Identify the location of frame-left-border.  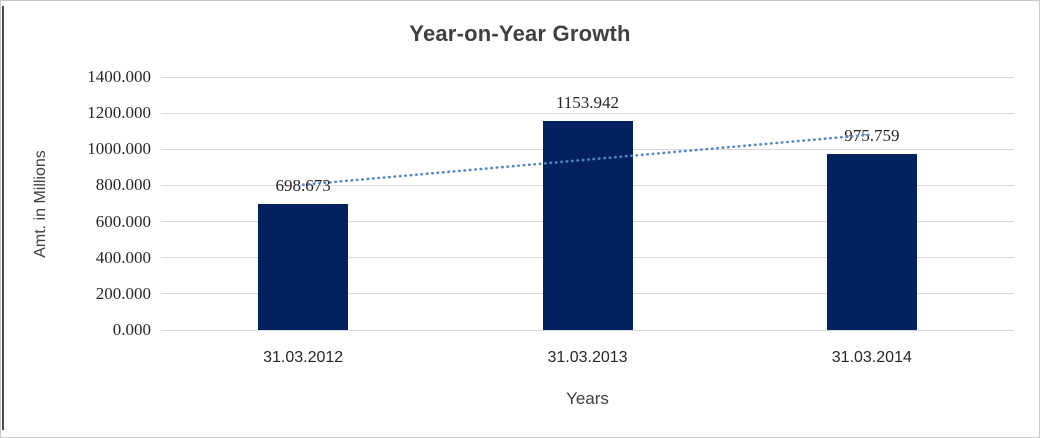
(3, 218).